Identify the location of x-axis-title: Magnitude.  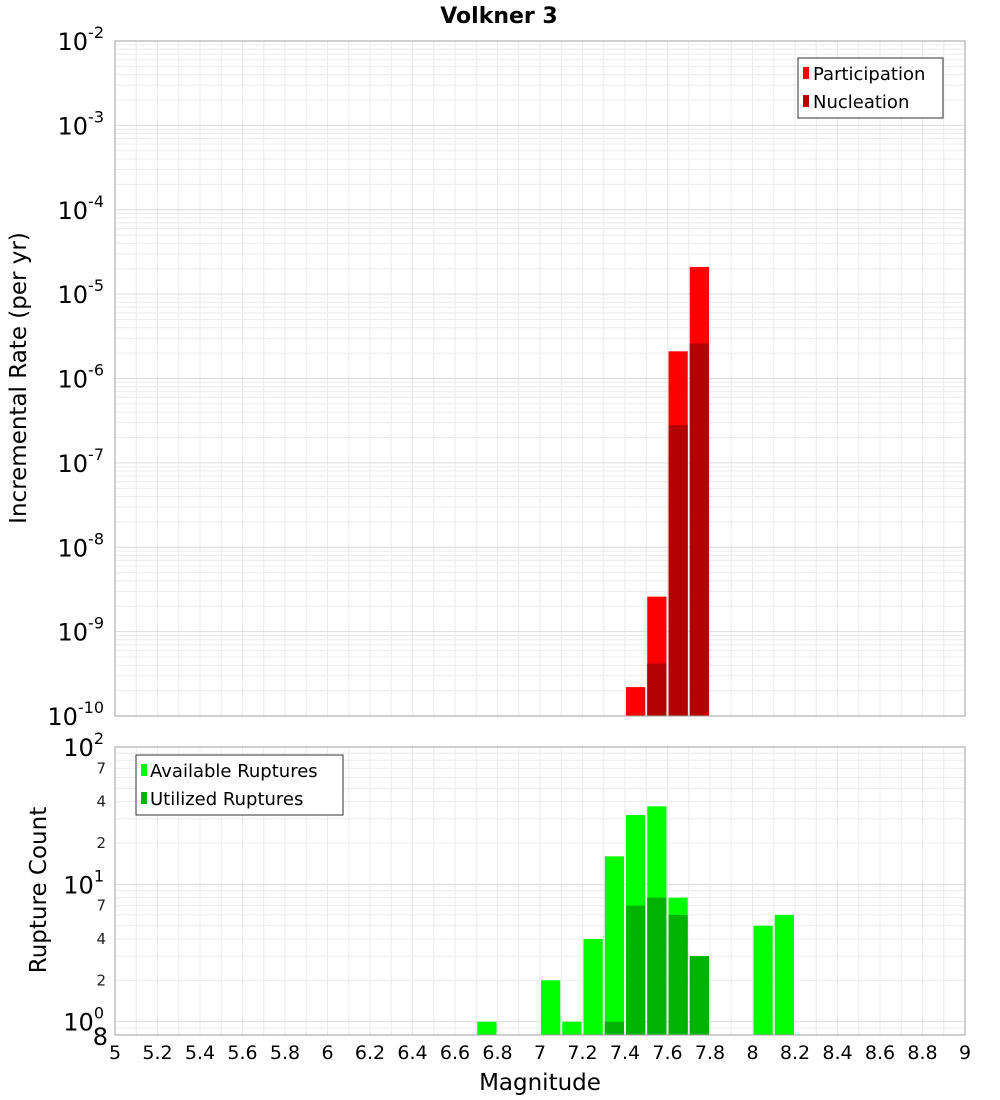
(540, 1083).